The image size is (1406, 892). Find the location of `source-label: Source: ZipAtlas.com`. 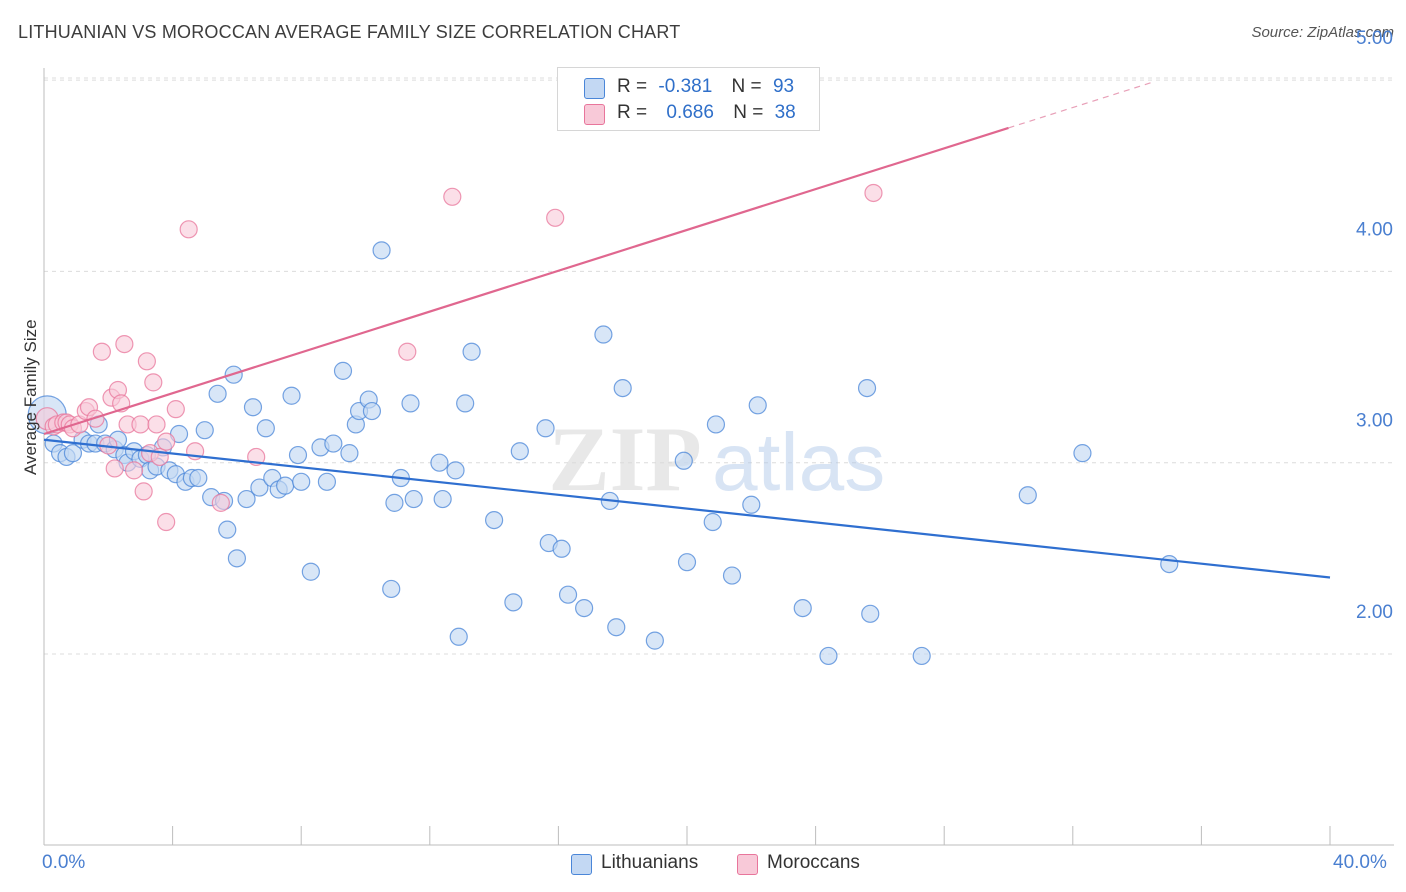

source-label: Source: ZipAtlas.com is located at coordinates (1322, 32).